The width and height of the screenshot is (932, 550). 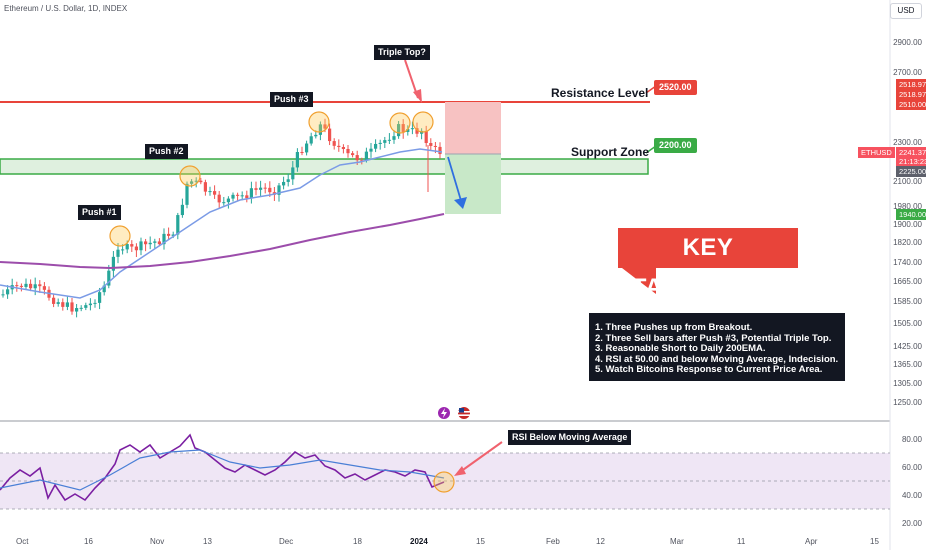 What do you see at coordinates (417, 96) in the screenshot?
I see `triple-top-arrowhead` at bounding box center [417, 96].